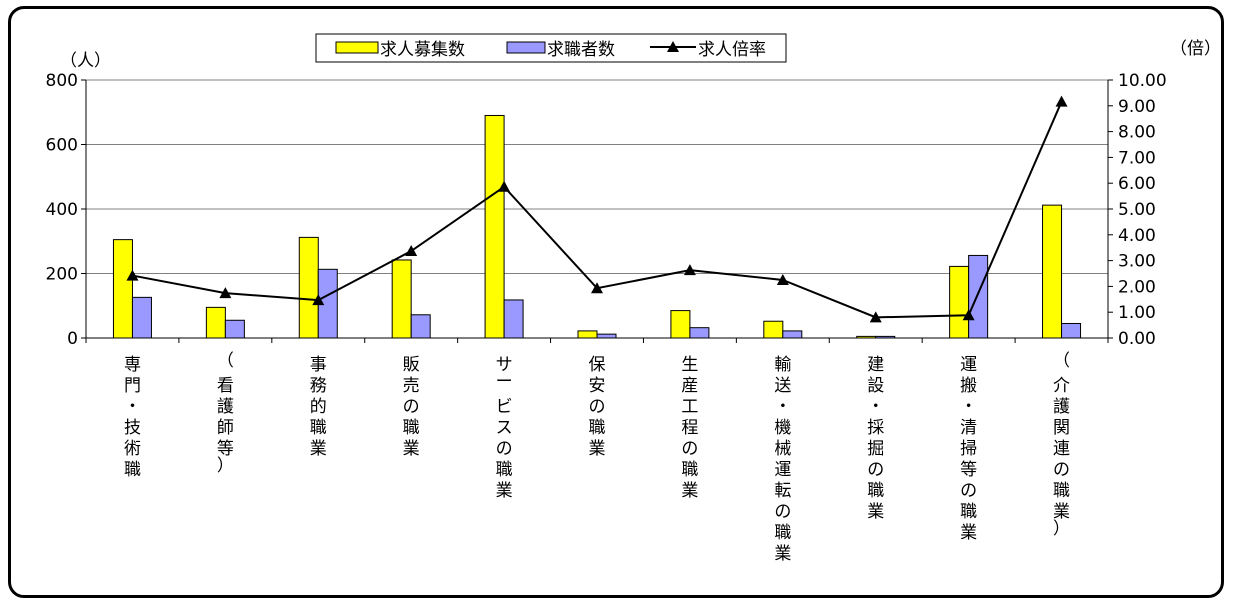 The image size is (1240, 604). I want to click on right-tick-label: 8.00, so click(1137, 133).